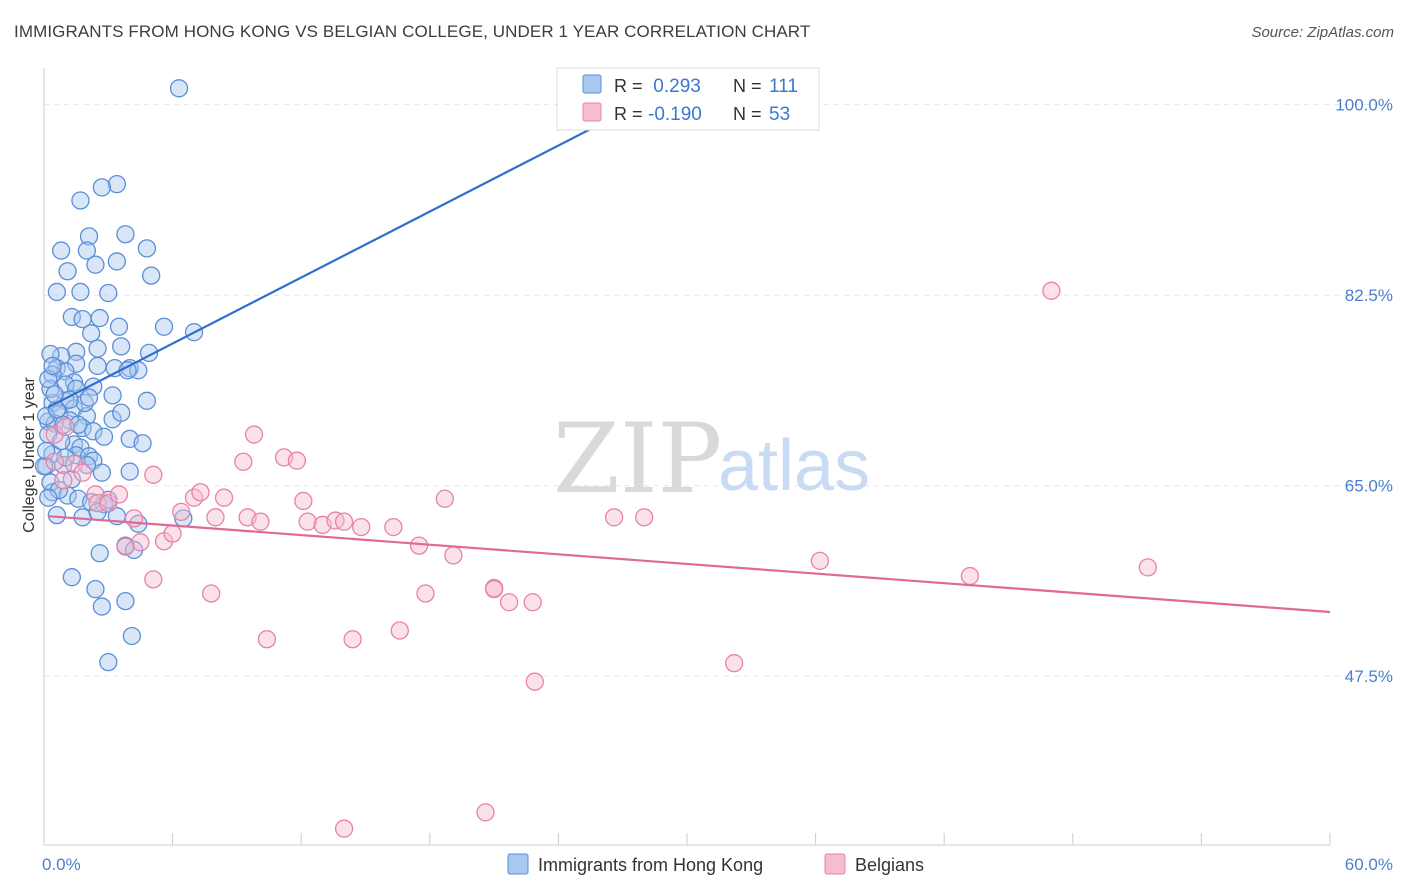 The width and height of the screenshot is (1406, 892). Describe the element at coordinates (835, 864) in the screenshot. I see `legend-swatch-belgians` at that location.